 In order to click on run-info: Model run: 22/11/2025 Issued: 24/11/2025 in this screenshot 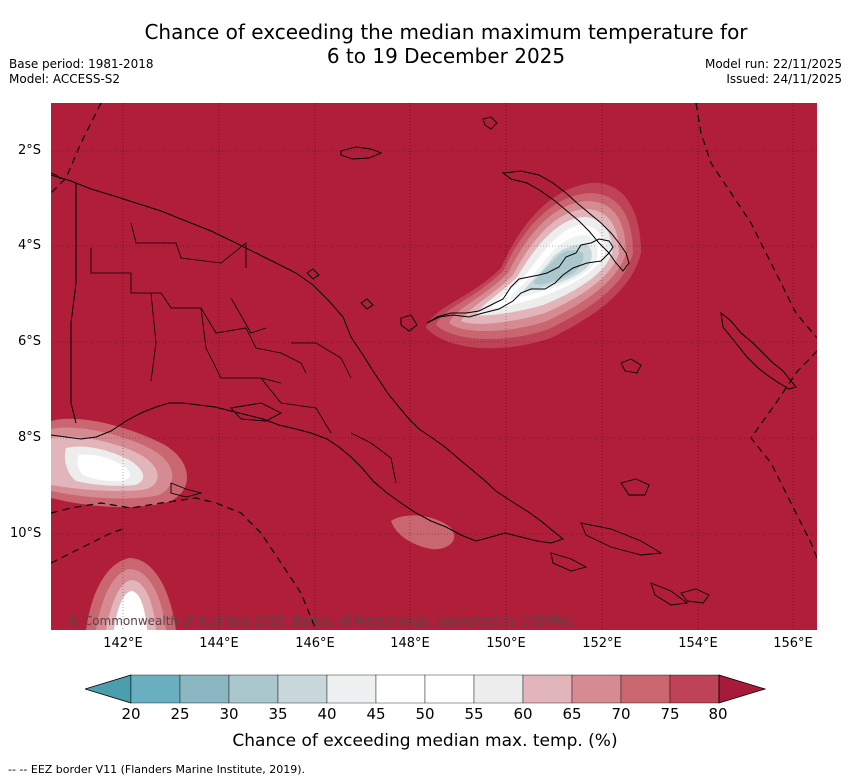, I will do `click(773, 72)`.